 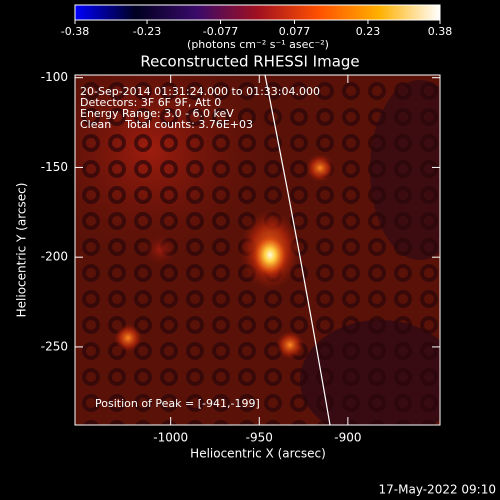 What do you see at coordinates (166, 124) in the screenshot?
I see `annotation: Clean Total counts: 3.76E+03` at bounding box center [166, 124].